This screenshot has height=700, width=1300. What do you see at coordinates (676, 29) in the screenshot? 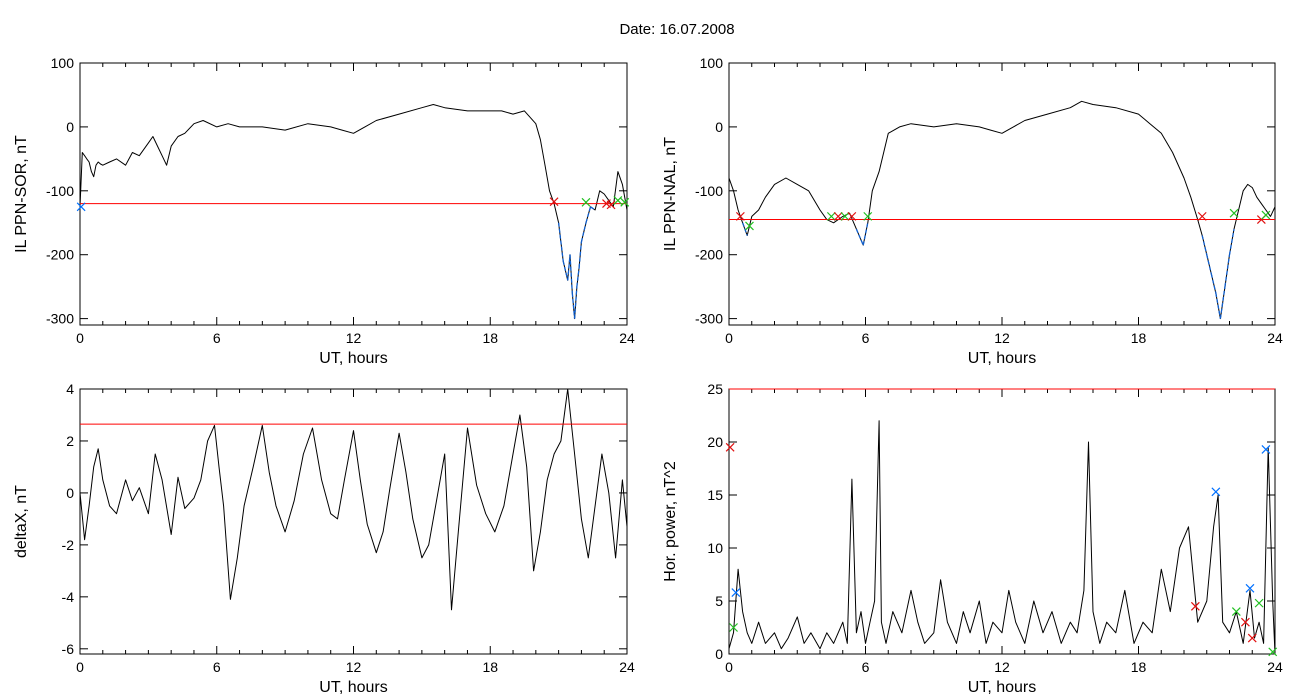
I see `figure-title: Date: 16.07.2008` at bounding box center [676, 29].